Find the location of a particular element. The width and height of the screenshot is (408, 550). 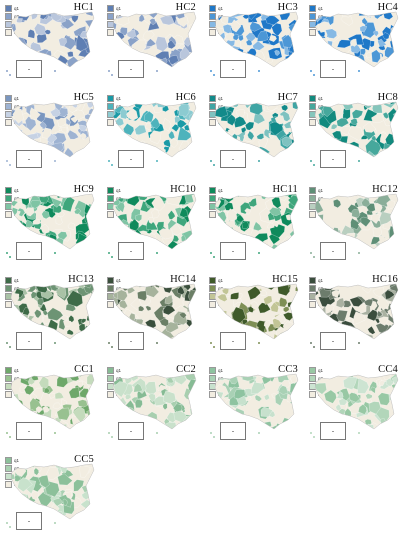

map-panel: HC2q1q2q3q4 is located at coordinates (152, 44).